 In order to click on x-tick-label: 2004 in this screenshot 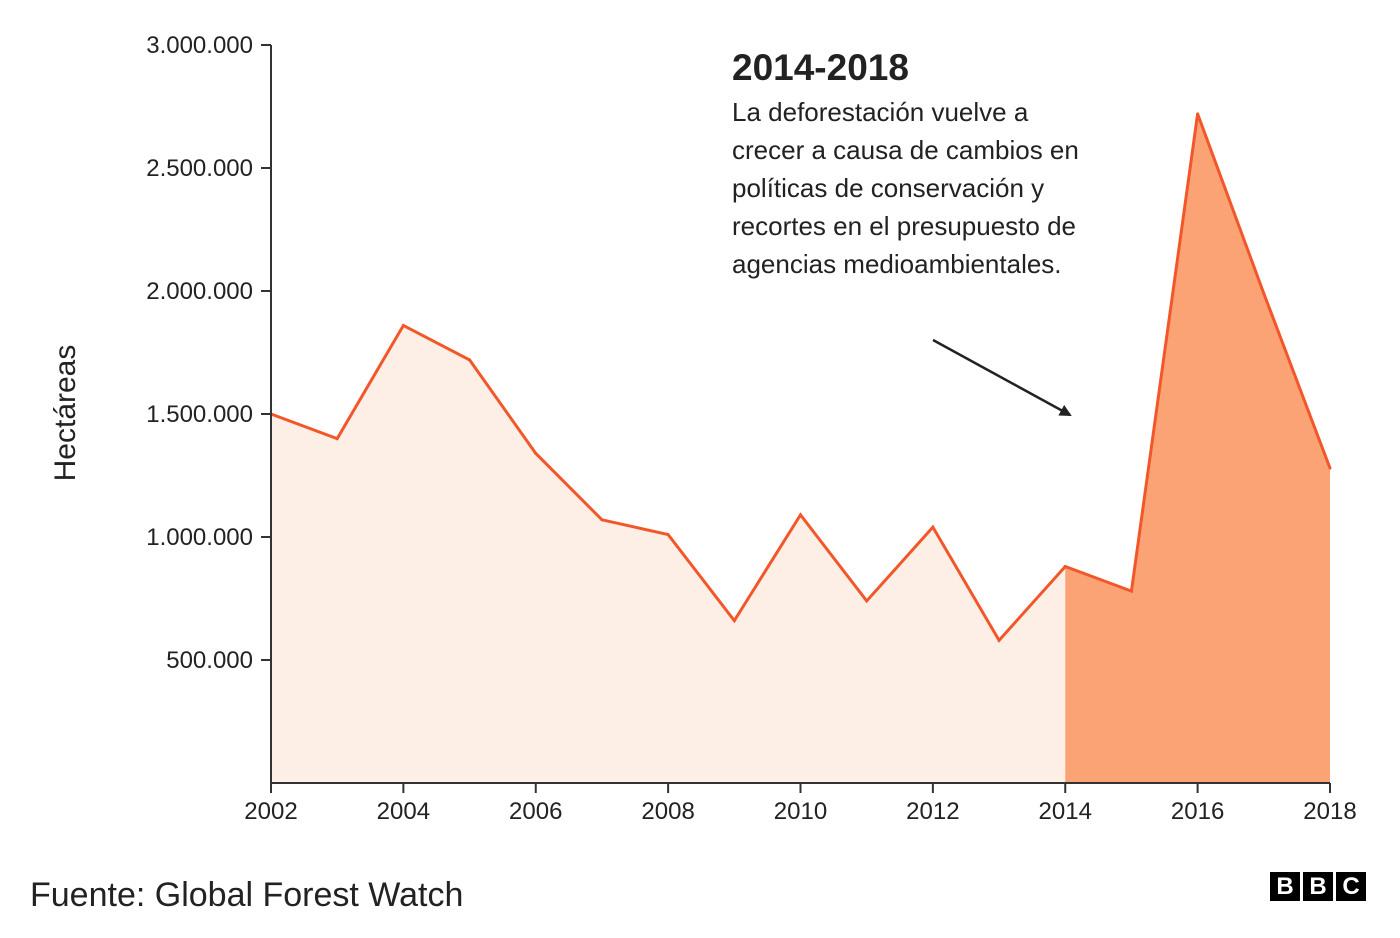, I will do `click(403, 811)`.